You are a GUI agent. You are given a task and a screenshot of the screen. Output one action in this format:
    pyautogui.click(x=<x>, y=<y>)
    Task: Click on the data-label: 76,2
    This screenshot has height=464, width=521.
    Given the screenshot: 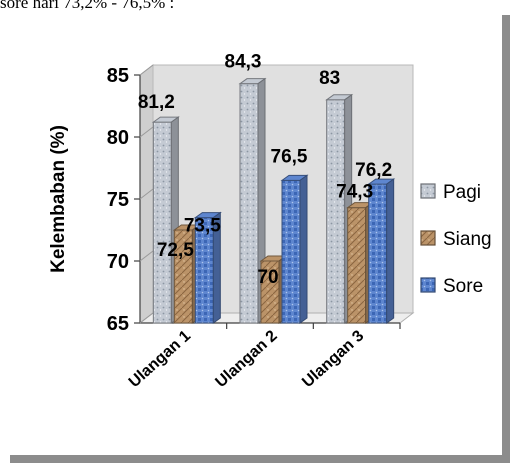 What is the action you would take?
    pyautogui.click(x=373, y=170)
    